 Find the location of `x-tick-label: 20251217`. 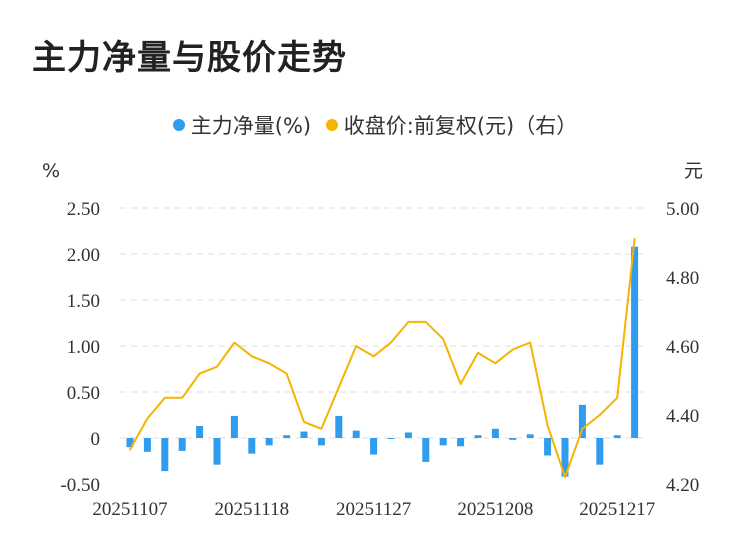

x-tick-label: 20251217 is located at coordinates (617, 509).